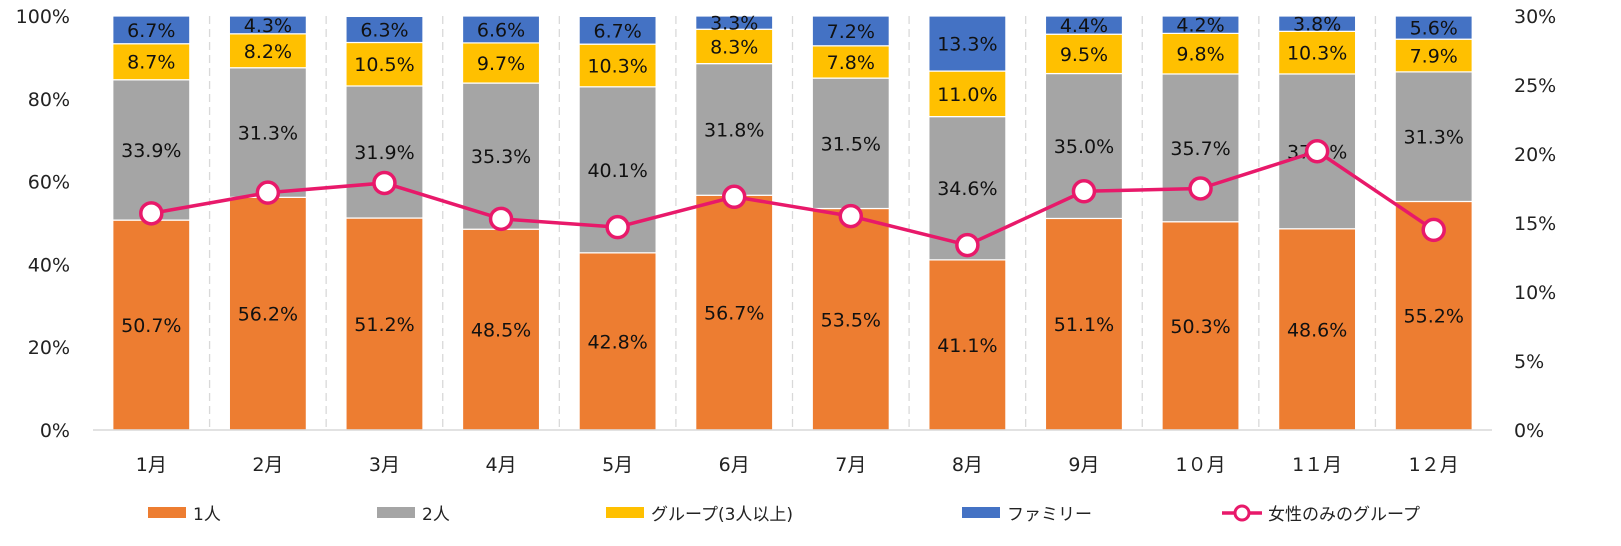 This screenshot has width=1621, height=546. Describe the element at coordinates (1200, 149) in the screenshot. I see `data-label: 35.7%` at that location.